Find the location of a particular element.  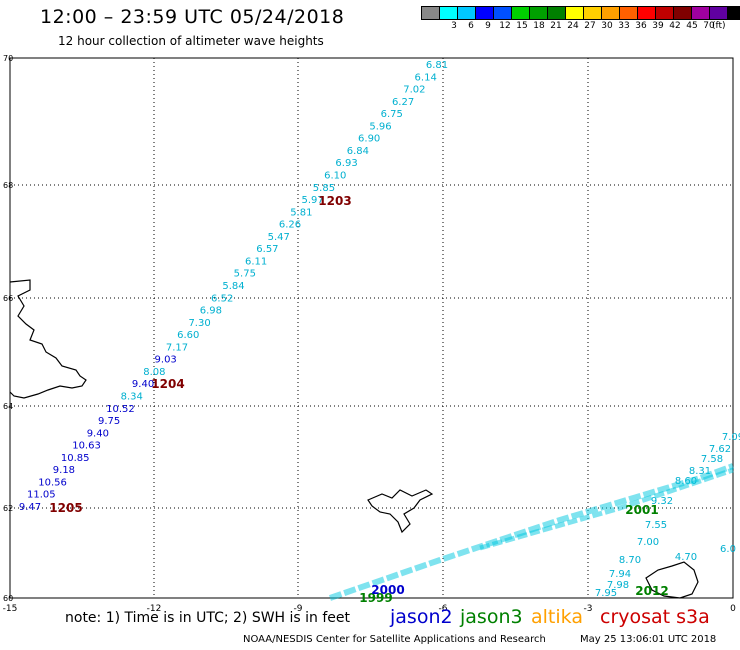

track-1203-value: 6.81 is located at coordinates (437, 65).